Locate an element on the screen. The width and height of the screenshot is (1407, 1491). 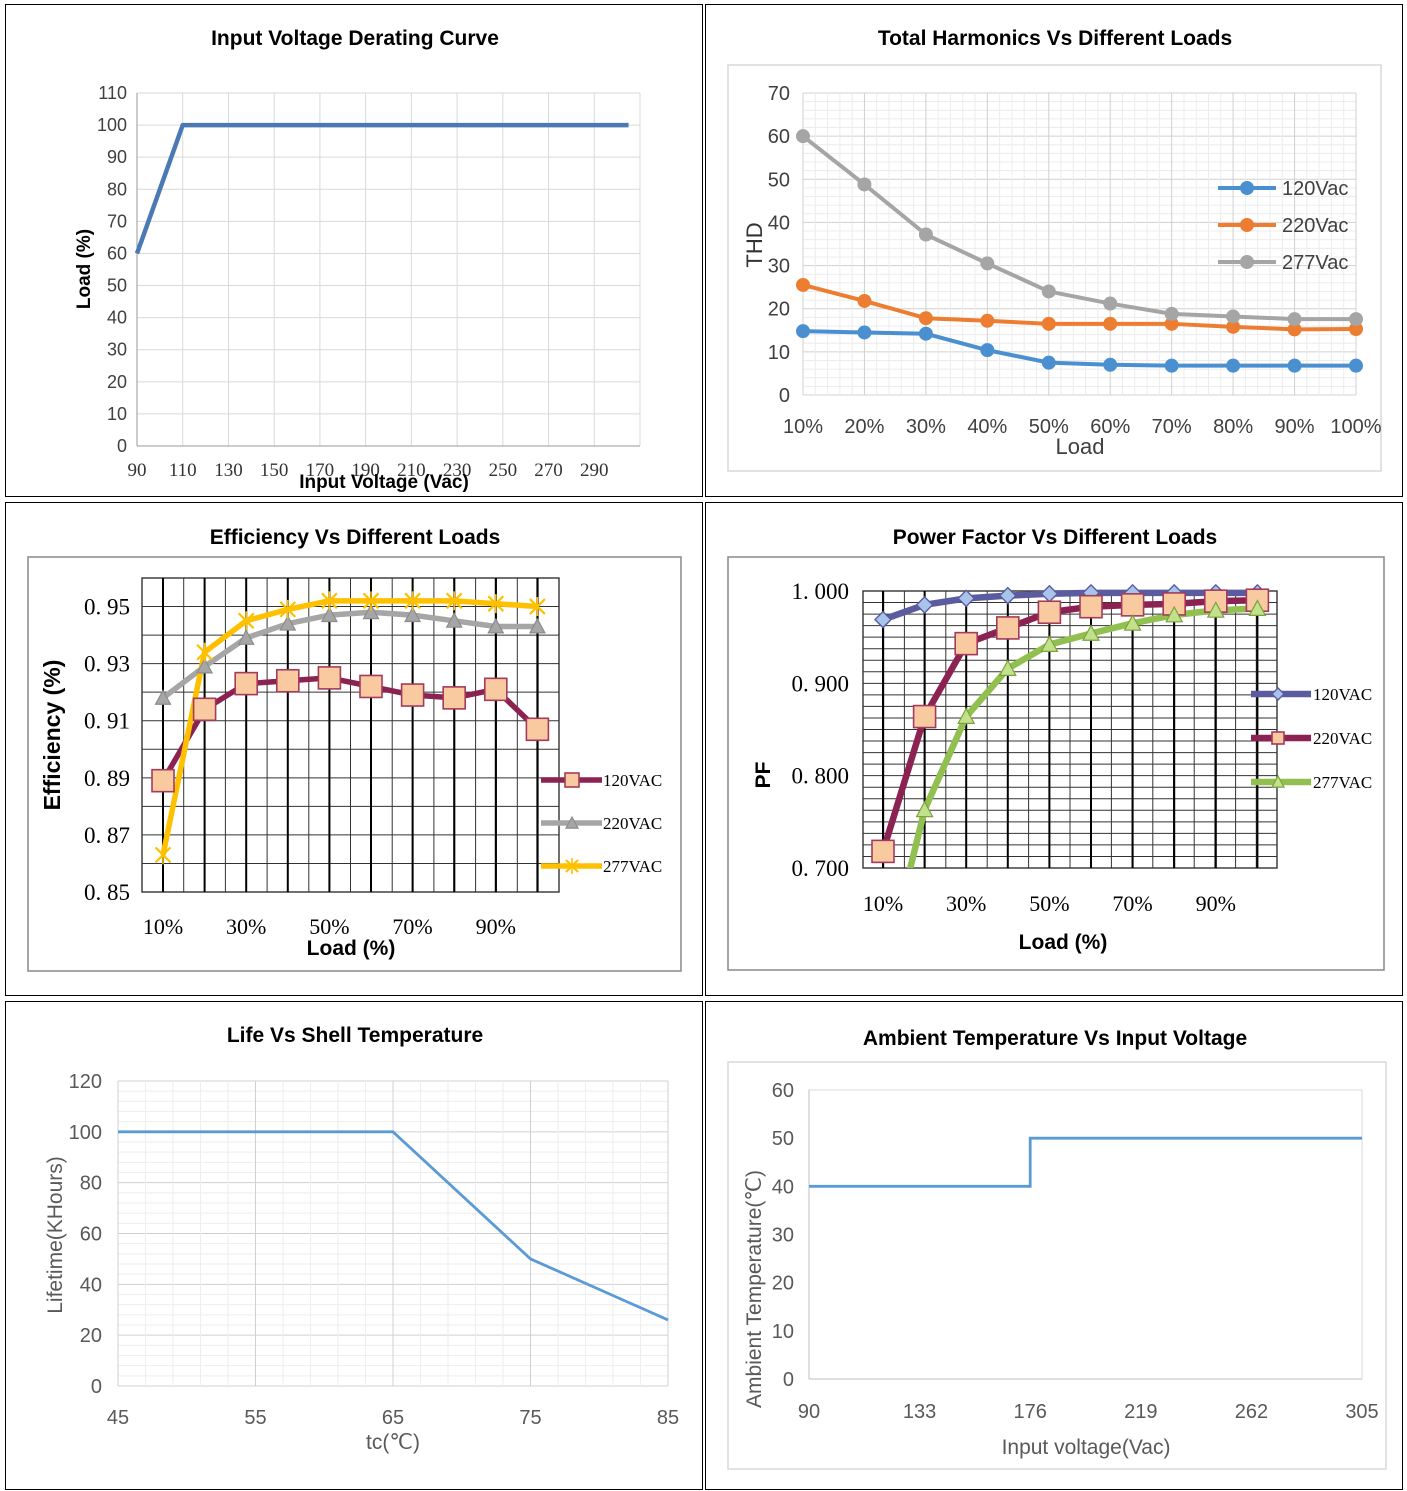
y-tick-label: 20 is located at coordinates (91, 1336).